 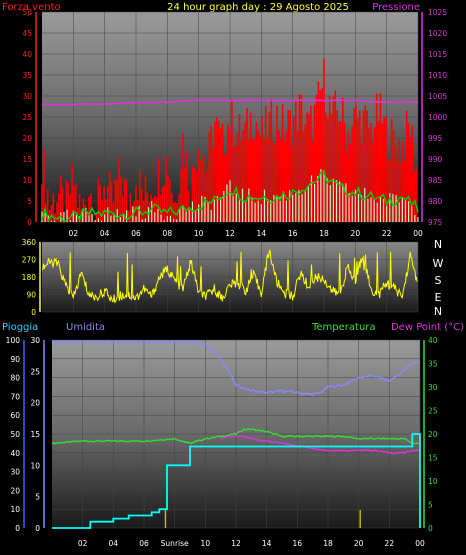 I want to click on climate-hour-tick-label-12: 12, so click(x=236, y=543).